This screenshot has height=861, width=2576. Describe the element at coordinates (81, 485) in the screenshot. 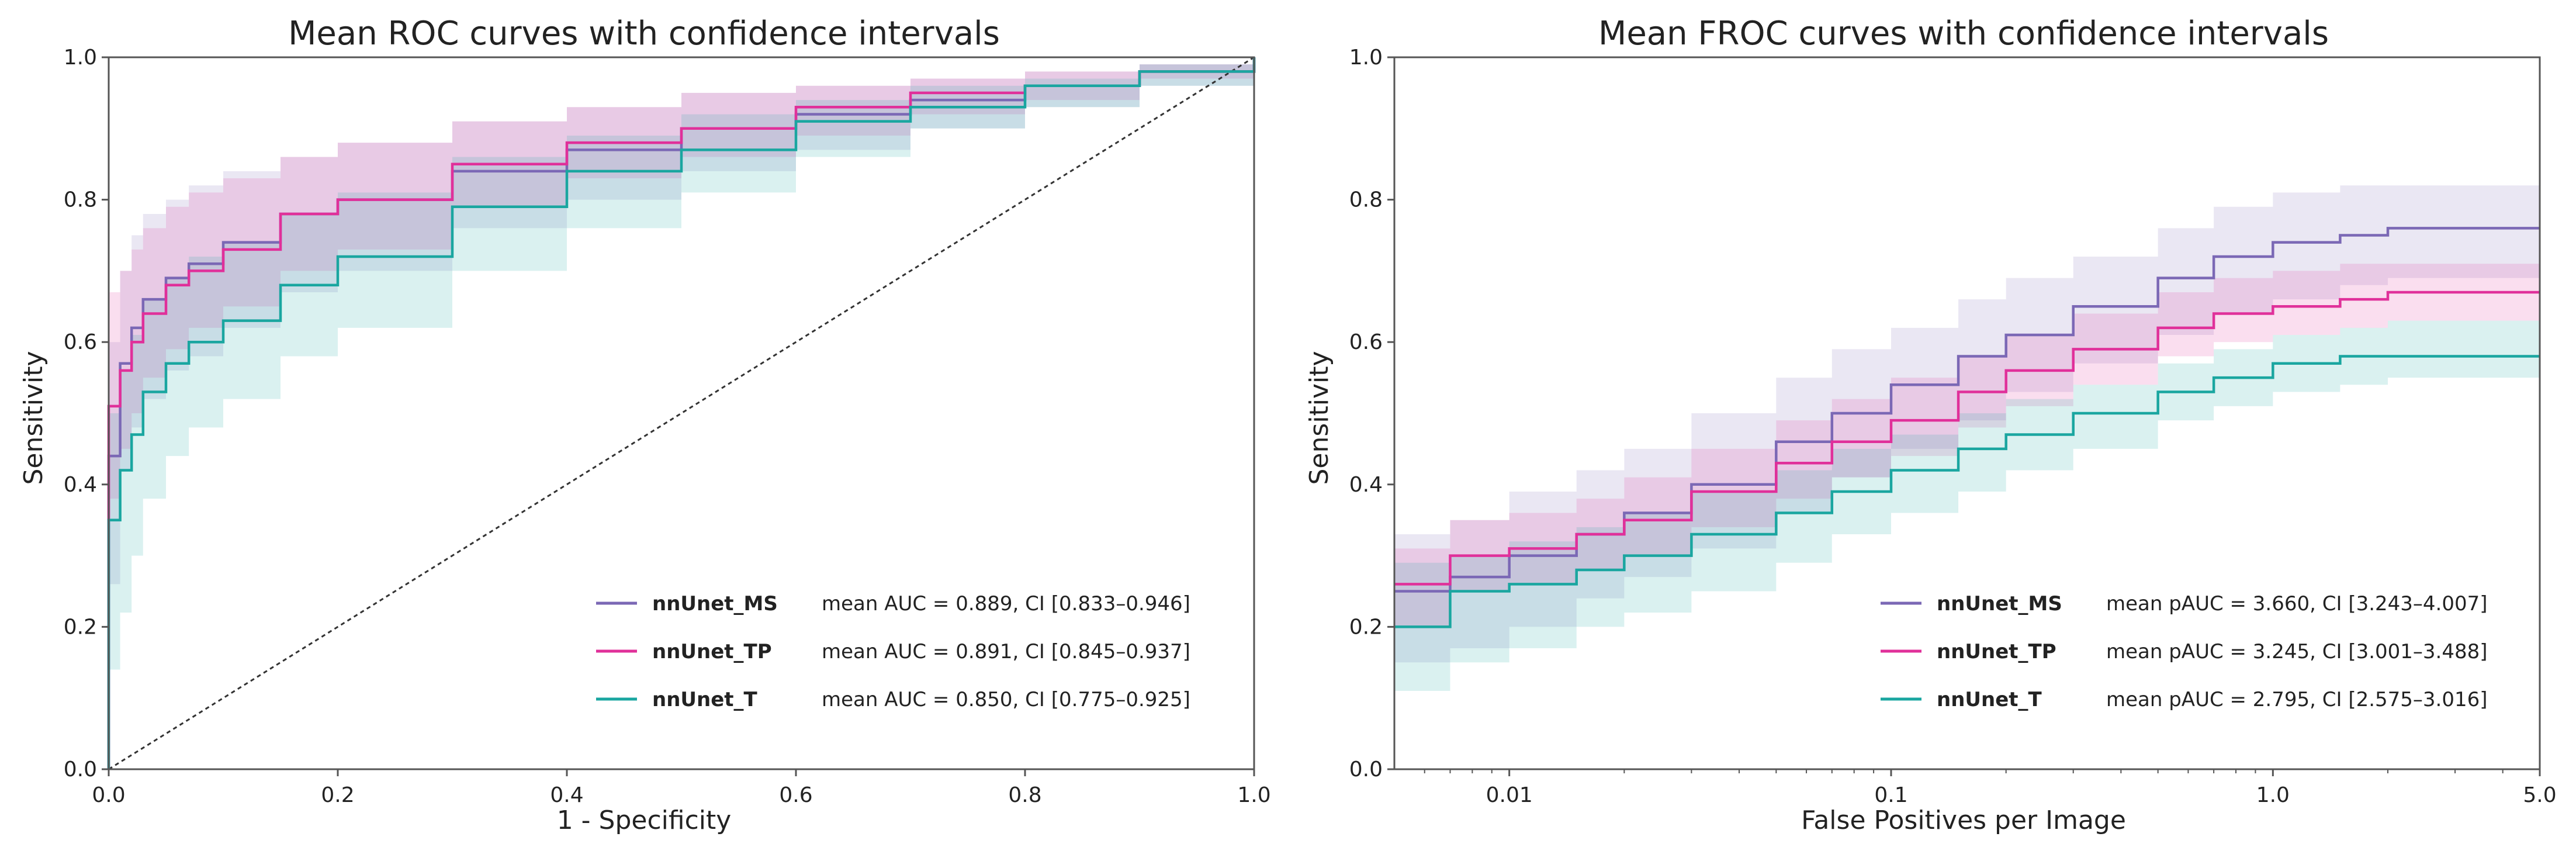

I see `roc-y-tick-label: 0.4` at that location.